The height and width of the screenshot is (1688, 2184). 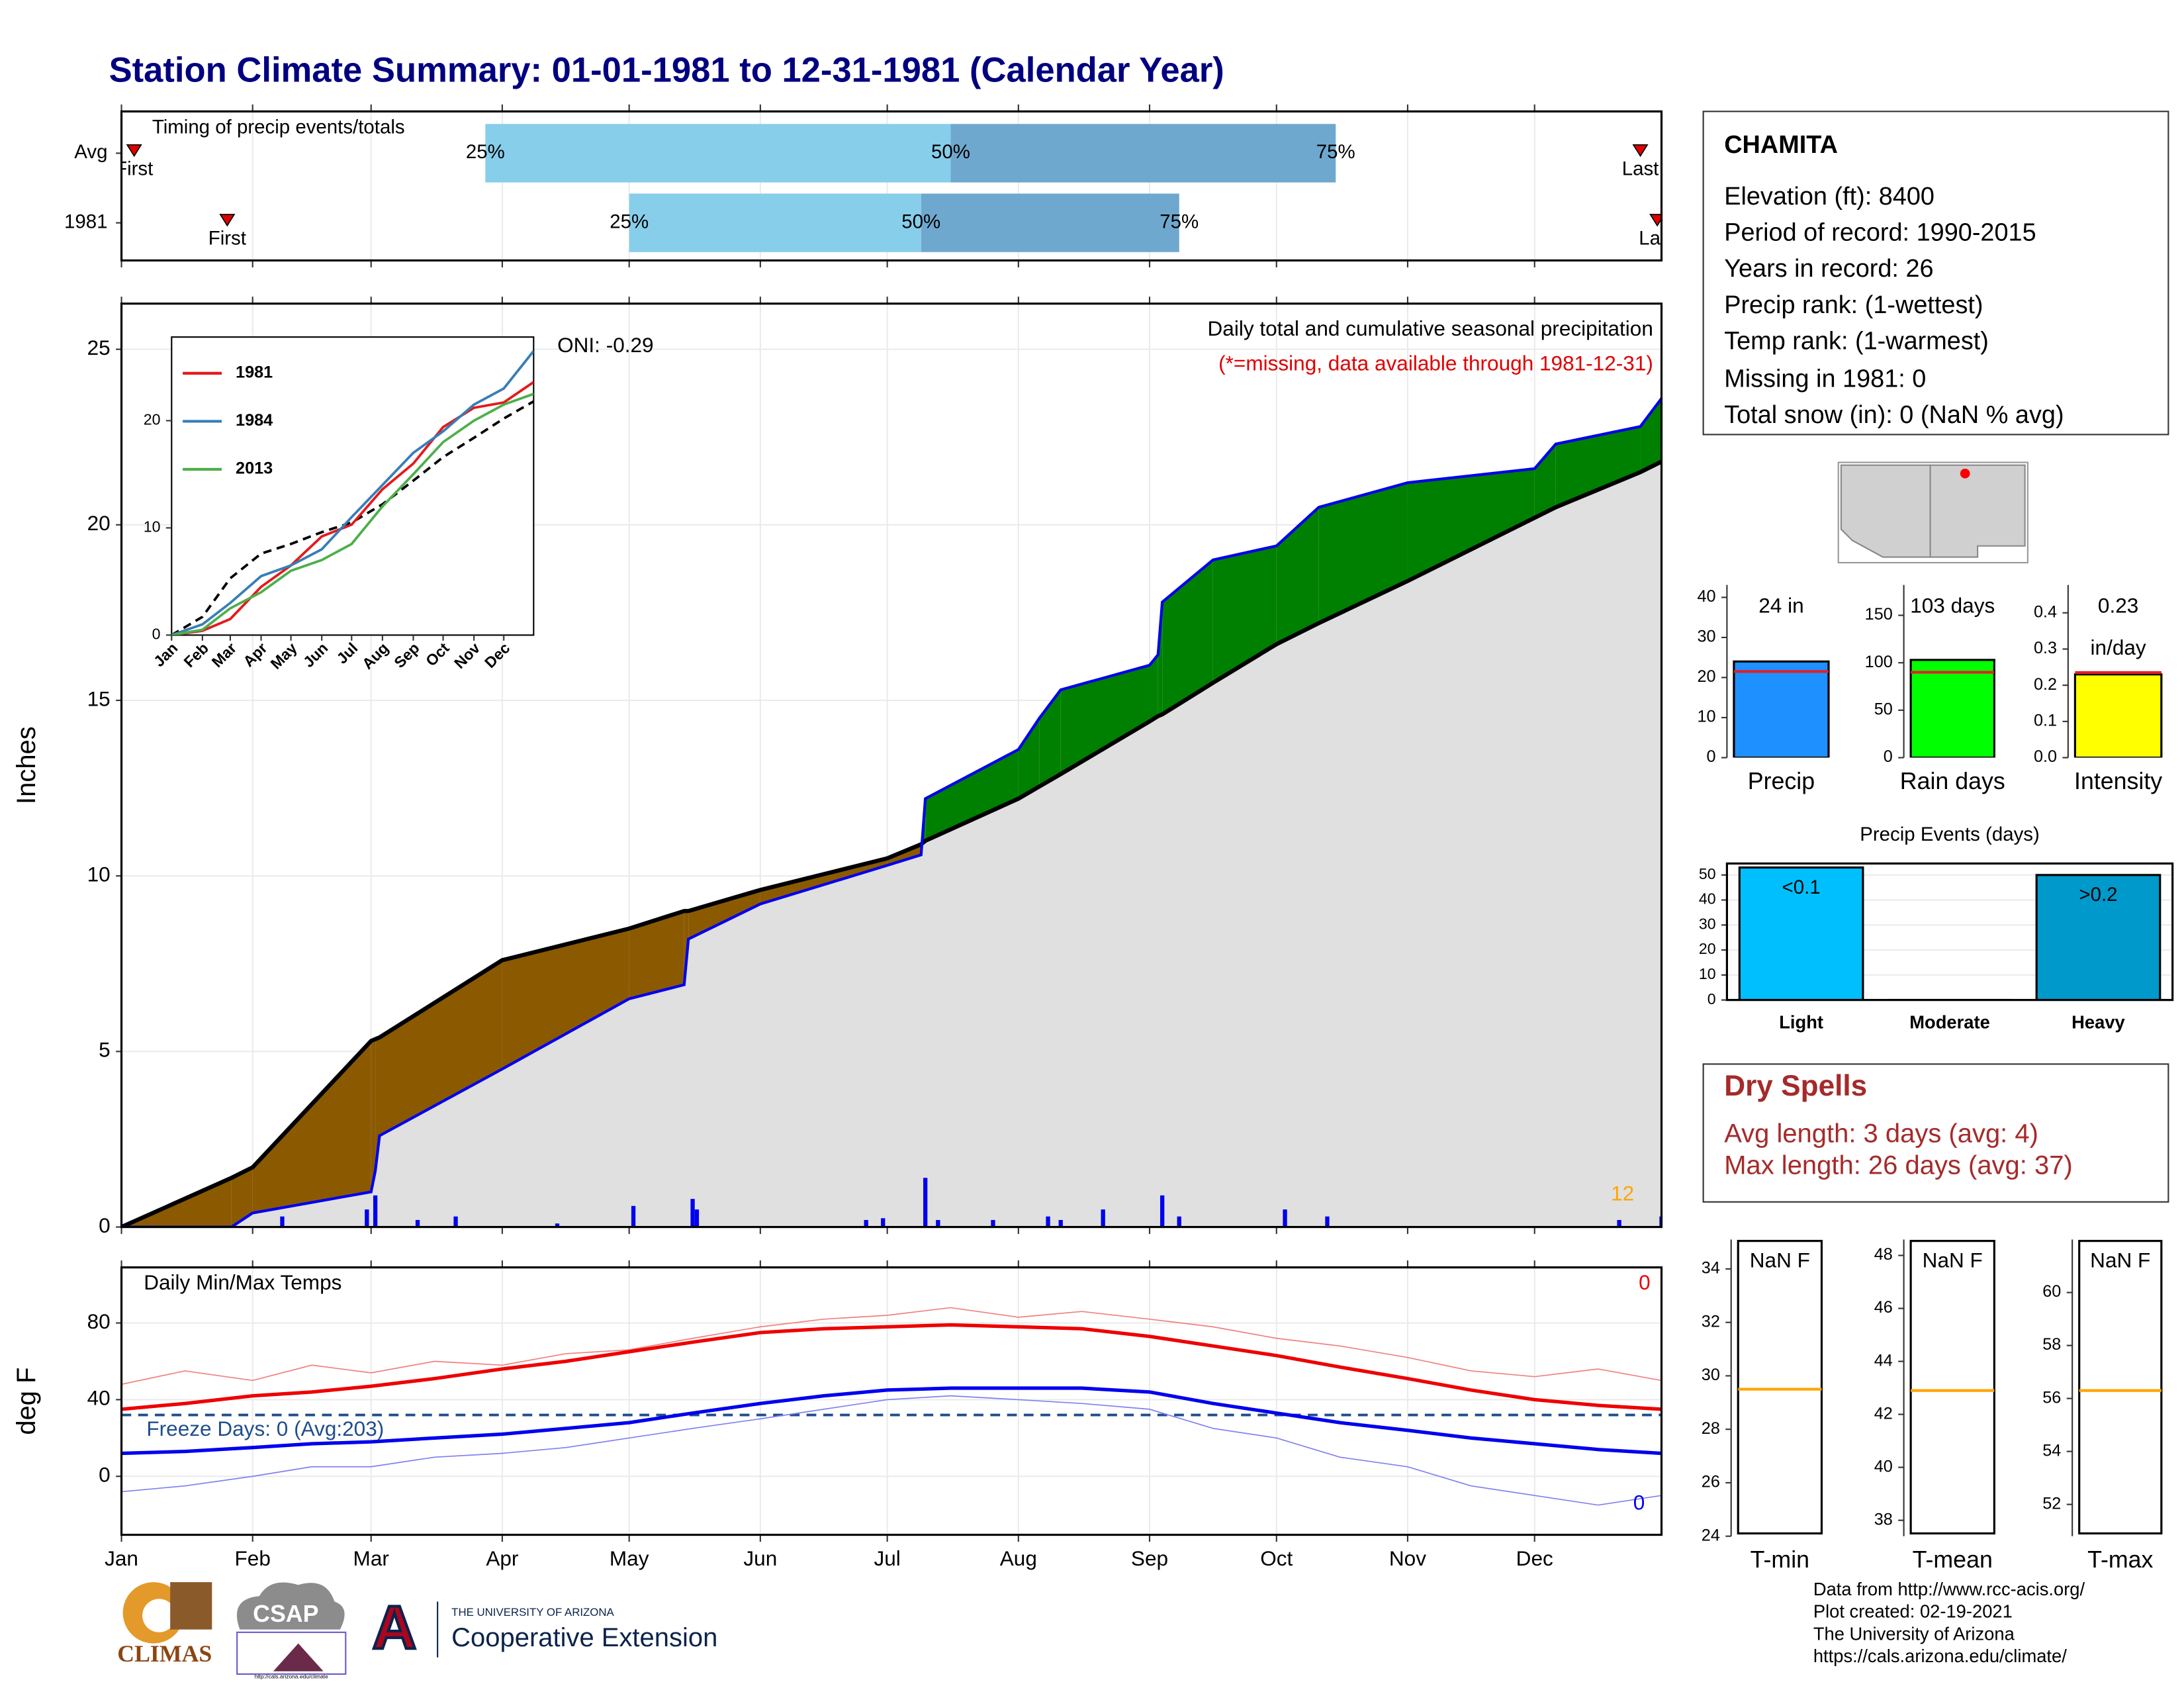 What do you see at coordinates (2051, 1503) in the screenshot?
I see `y-tick-label: 52` at bounding box center [2051, 1503].